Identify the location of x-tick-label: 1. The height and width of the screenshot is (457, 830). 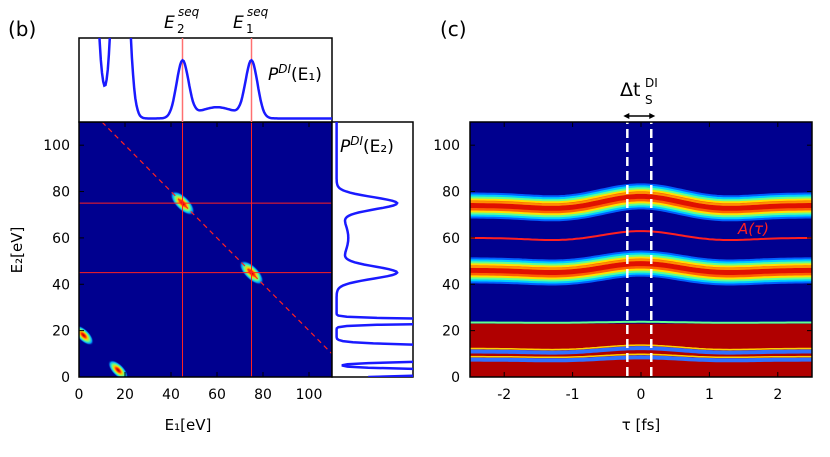
(709, 395).